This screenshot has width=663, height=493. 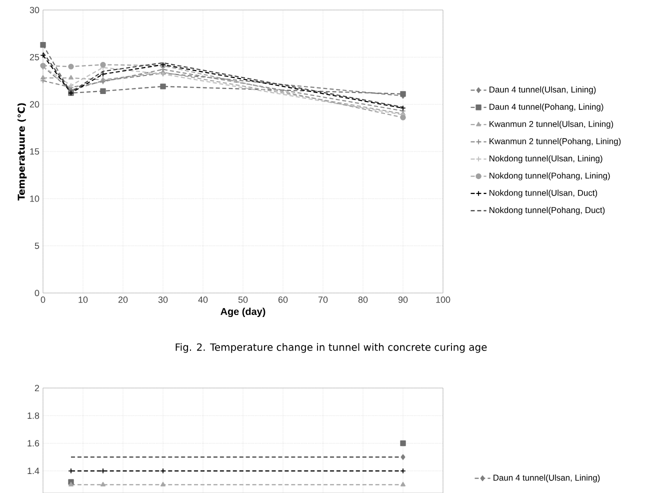 I want to click on x-tick-label: 10, so click(x=83, y=299).